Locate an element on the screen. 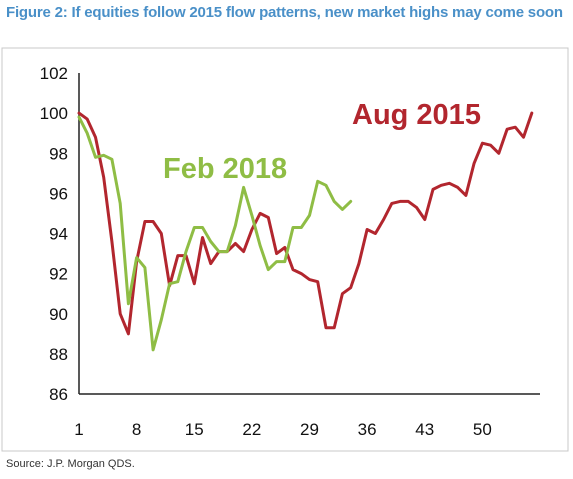 Image resolution: width=573 pixels, height=479 pixels. x-tick-label: 36 is located at coordinates (367, 429).